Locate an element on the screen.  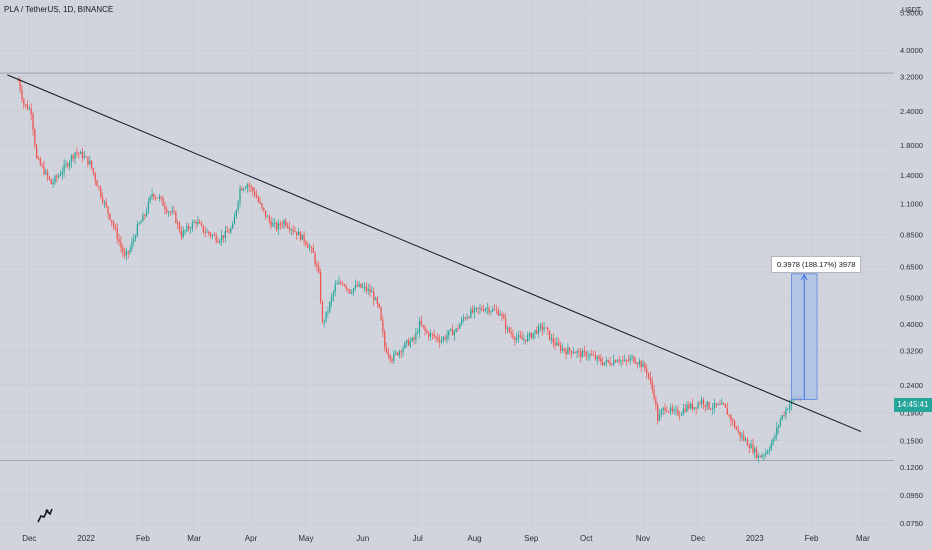
price-range-measure is located at coordinates (804, 336).